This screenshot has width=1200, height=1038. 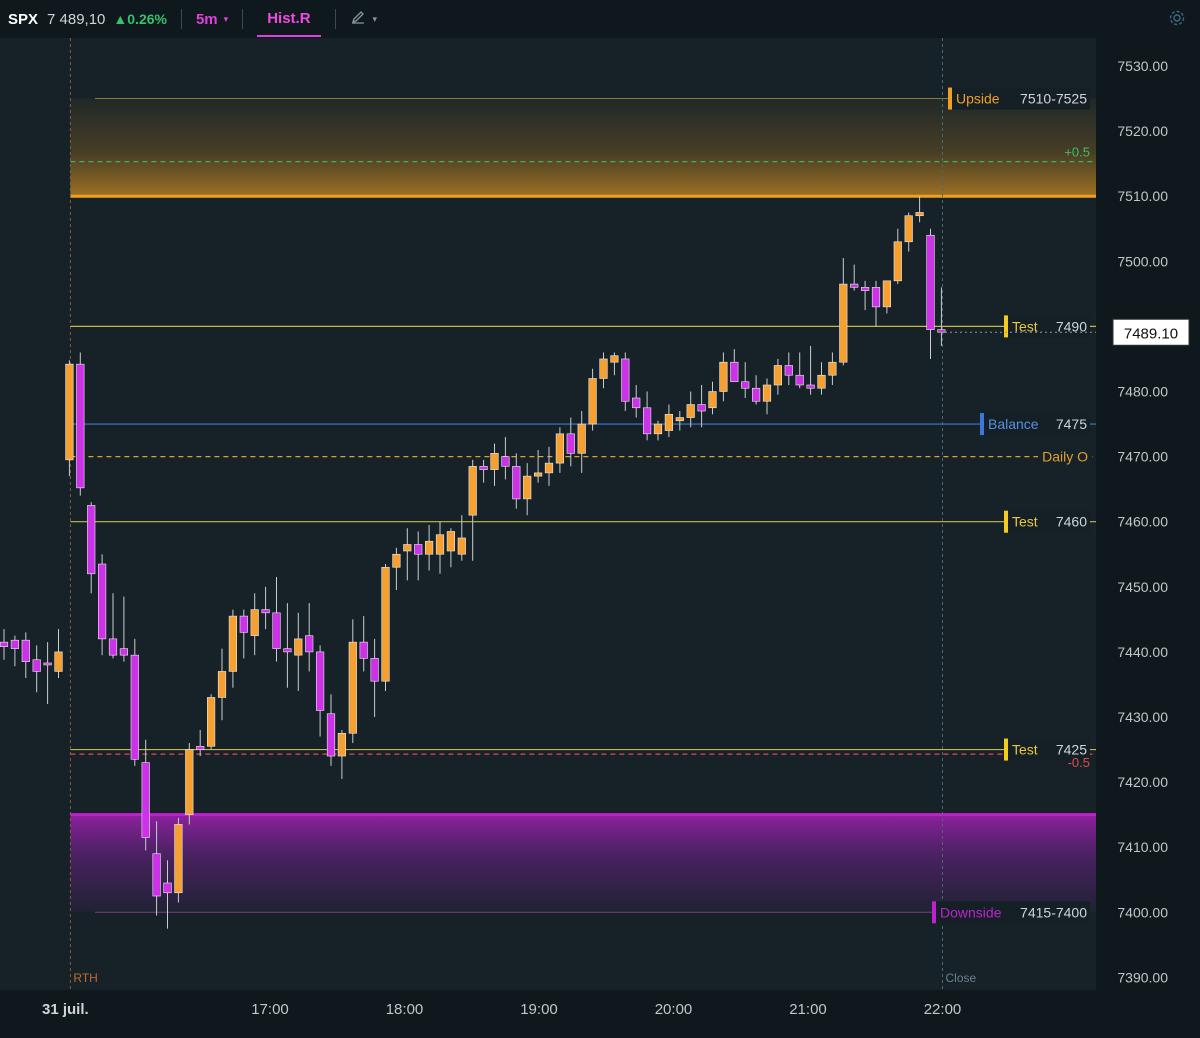 What do you see at coordinates (23, 19) in the screenshot?
I see `symbol-label: SPX` at bounding box center [23, 19].